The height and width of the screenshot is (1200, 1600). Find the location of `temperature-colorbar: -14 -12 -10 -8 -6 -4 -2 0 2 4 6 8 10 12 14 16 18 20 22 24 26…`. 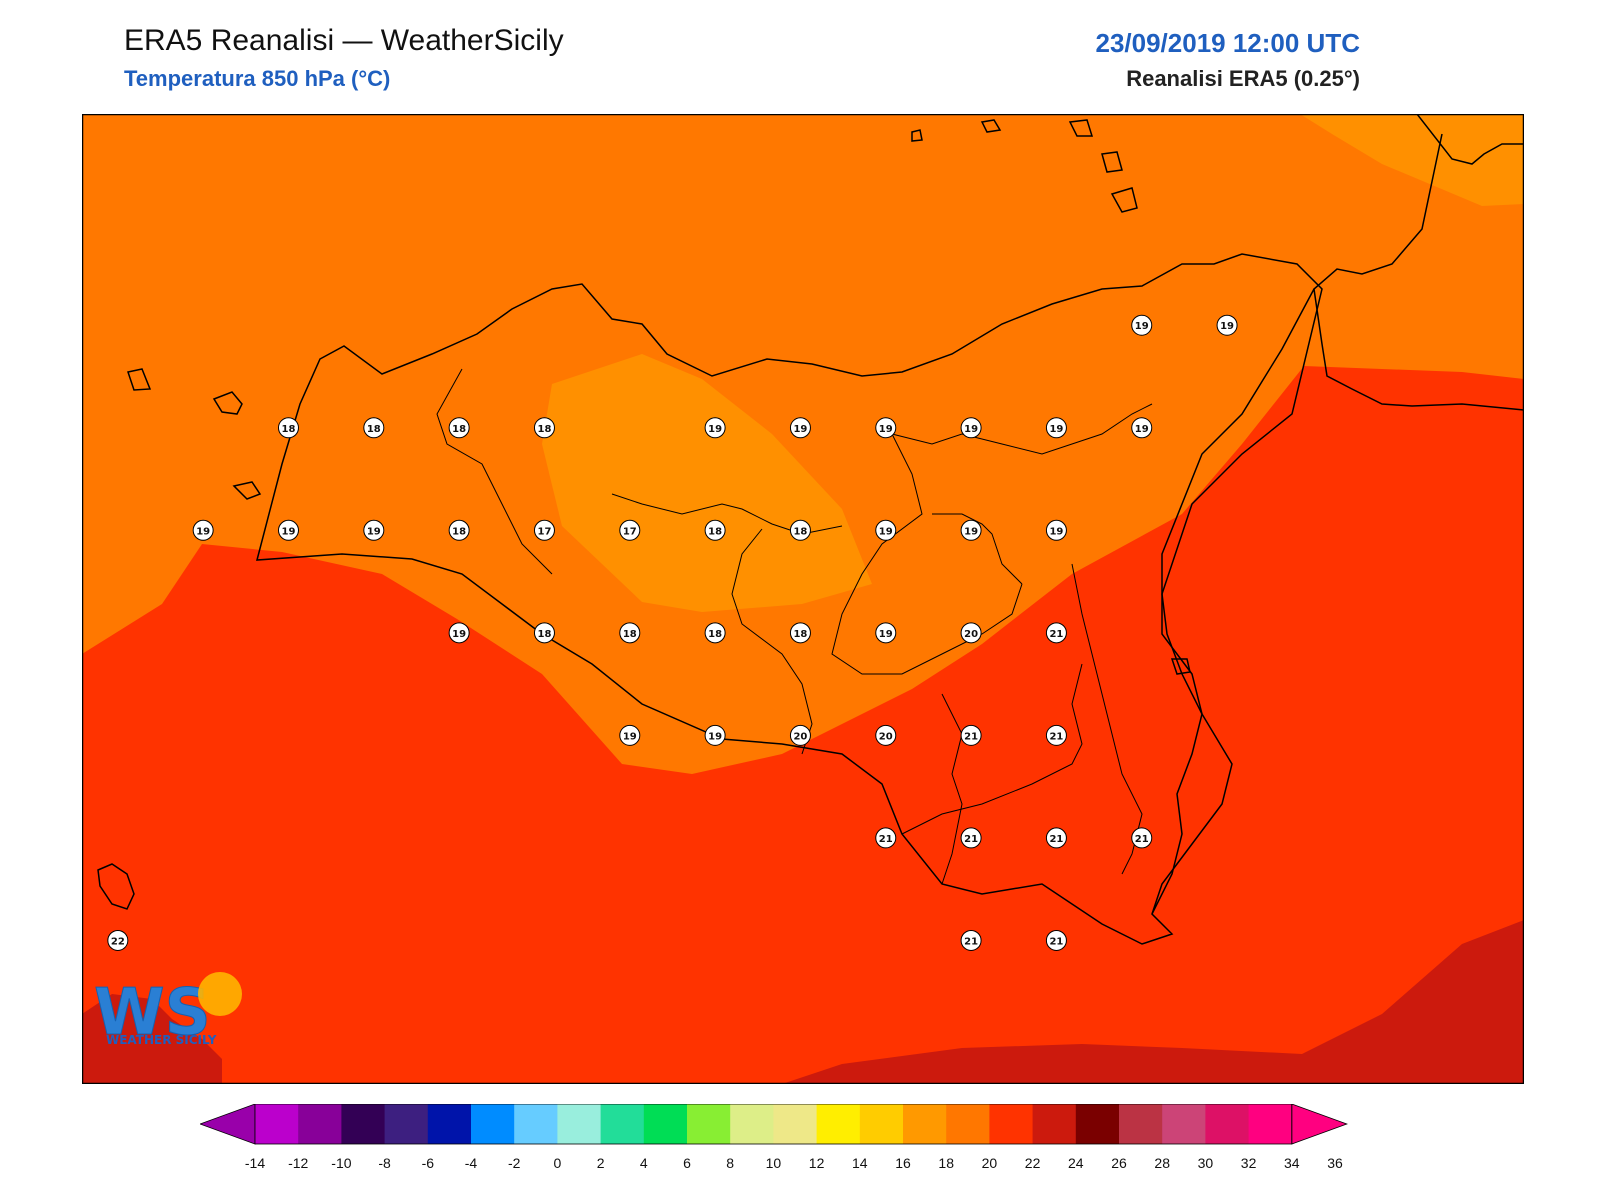

temperature-colorbar: -14 -12 -10 -8 -6 -4 -2 0 2 4 6 8 10 12 14 16 18 20 22 24 26… is located at coordinates (774, 1137).